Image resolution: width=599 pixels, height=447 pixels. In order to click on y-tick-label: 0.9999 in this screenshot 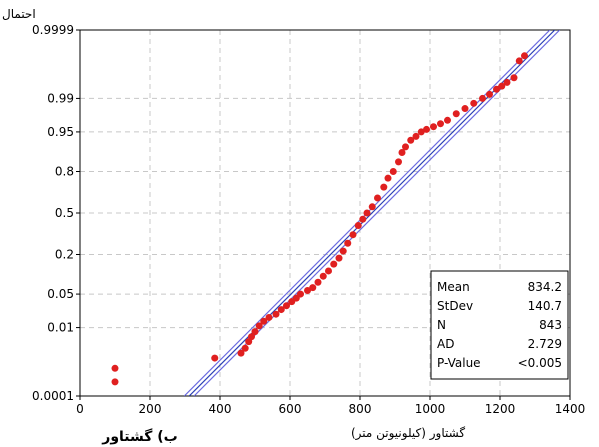, I will do `click(53, 30)`.